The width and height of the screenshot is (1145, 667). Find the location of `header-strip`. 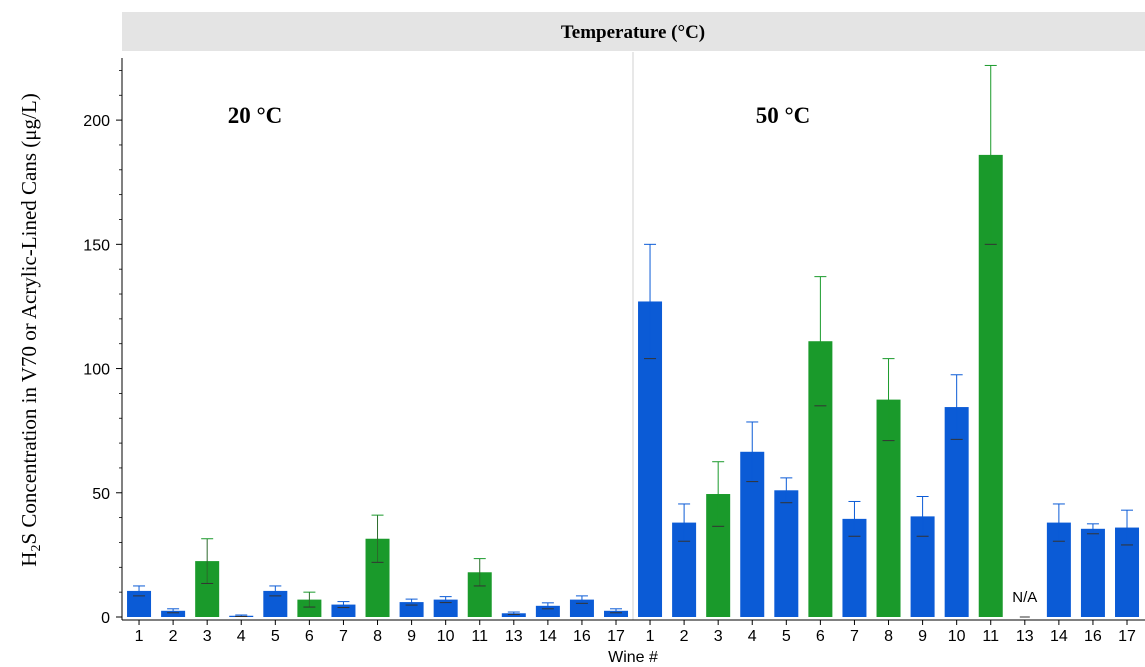

header-strip is located at coordinates (633, 31).